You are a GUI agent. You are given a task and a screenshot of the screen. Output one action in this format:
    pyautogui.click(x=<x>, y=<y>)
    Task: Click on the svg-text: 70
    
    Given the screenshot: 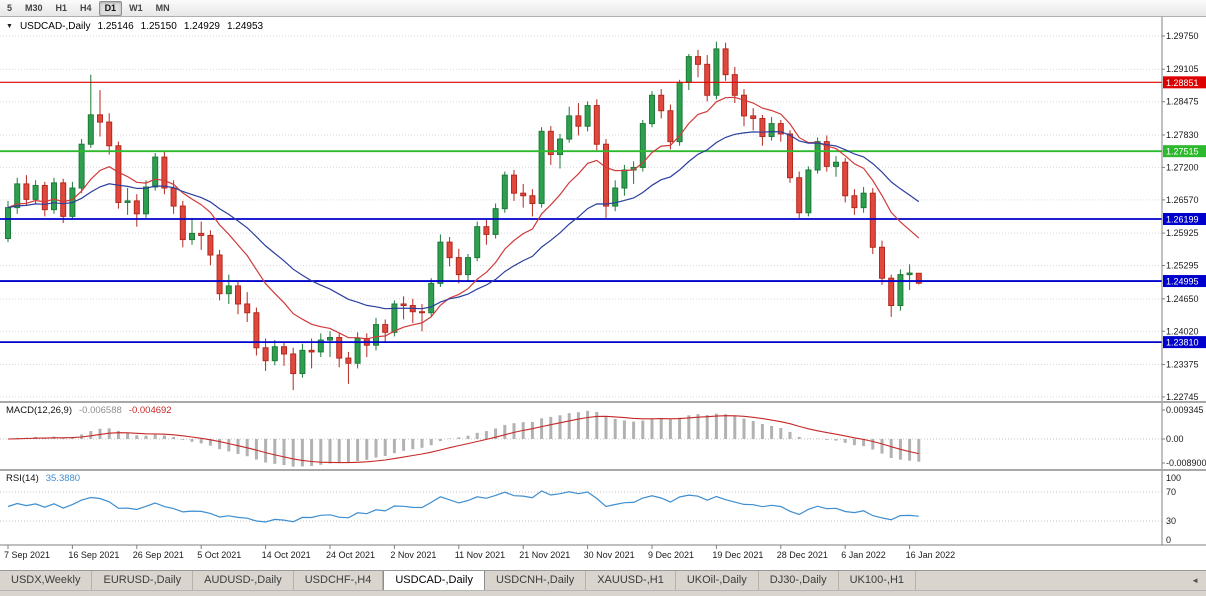 What is the action you would take?
    pyautogui.click(x=1171, y=492)
    